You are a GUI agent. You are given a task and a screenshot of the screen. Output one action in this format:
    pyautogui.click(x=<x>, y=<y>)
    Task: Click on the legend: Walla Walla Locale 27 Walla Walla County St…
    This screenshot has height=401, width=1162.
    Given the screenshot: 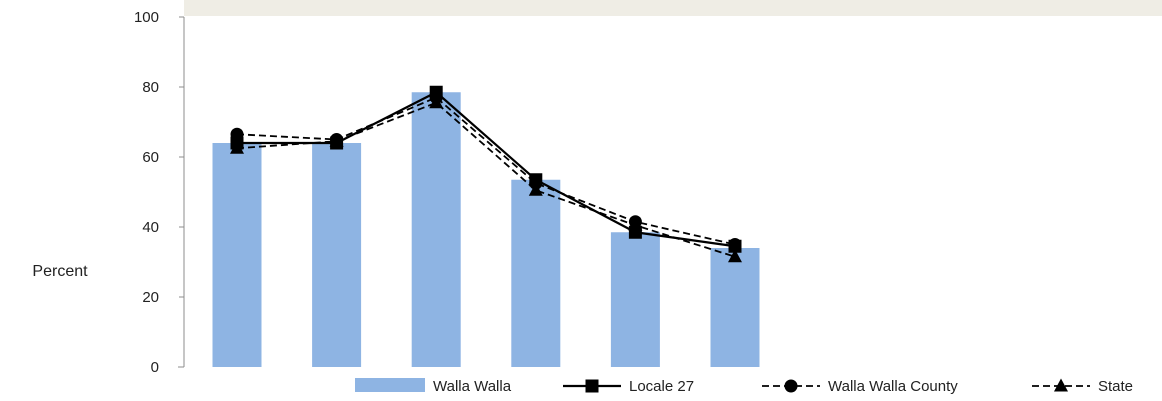 What is the action you would take?
    pyautogui.click(x=744, y=386)
    